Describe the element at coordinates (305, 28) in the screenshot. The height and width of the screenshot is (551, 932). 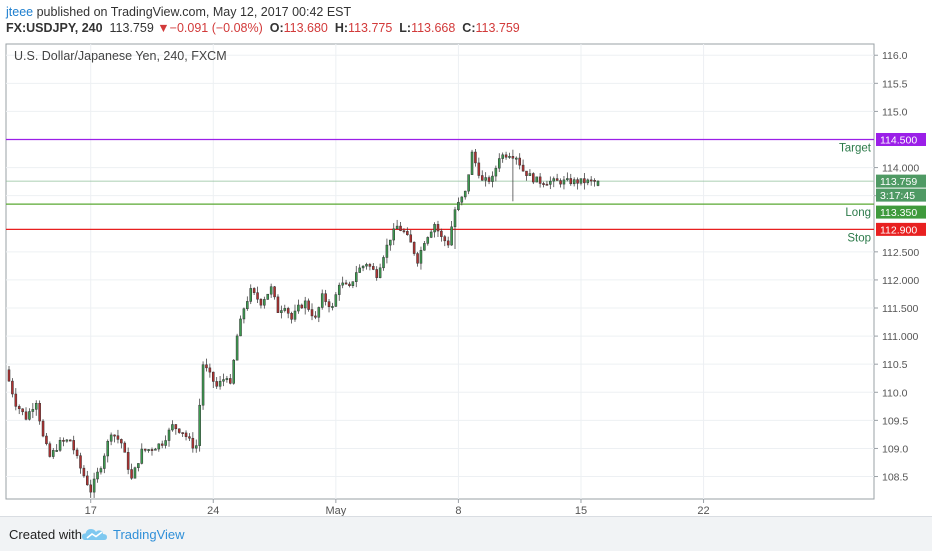
I see `open-value: 113.680` at that location.